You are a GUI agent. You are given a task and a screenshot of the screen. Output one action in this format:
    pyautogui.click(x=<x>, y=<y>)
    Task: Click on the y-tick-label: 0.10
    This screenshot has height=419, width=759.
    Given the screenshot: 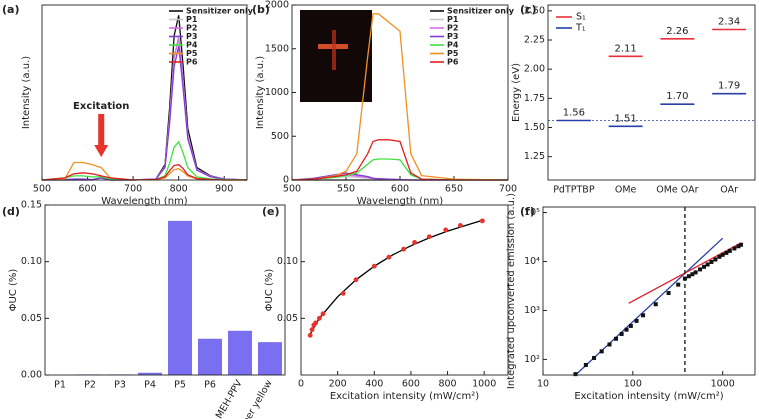 What is the action you would take?
    pyautogui.click(x=287, y=261)
    